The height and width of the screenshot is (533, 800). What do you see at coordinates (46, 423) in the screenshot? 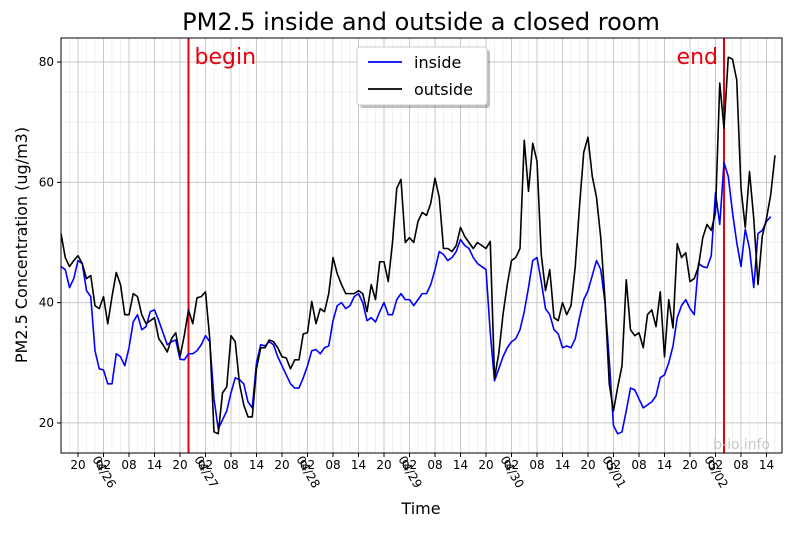
I see `y-tick-label: 20` at bounding box center [46, 423].